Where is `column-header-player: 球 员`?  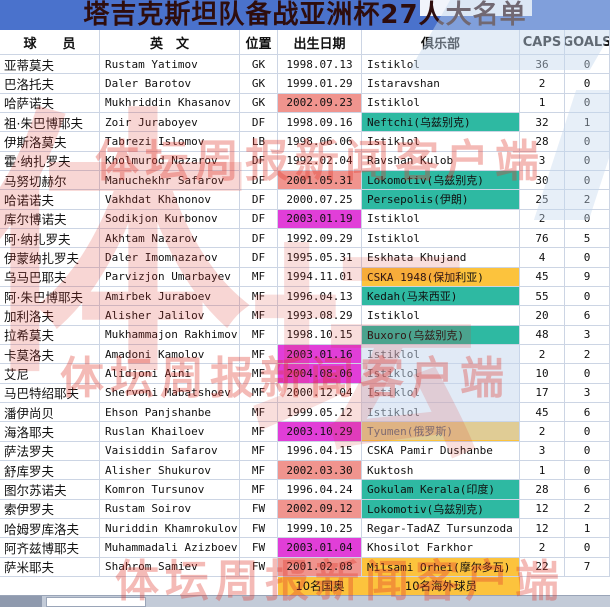
column-header-player: 球 员 is located at coordinates (50, 42).